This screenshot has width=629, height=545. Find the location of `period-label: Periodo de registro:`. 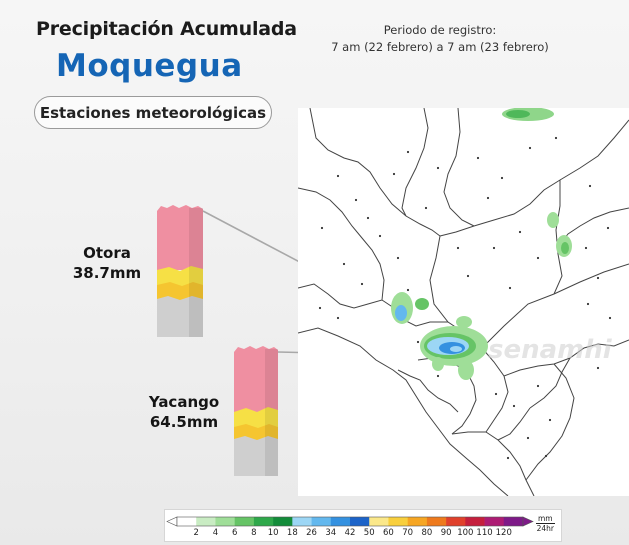

period-label: Periodo de registro: is located at coordinates (440, 30).